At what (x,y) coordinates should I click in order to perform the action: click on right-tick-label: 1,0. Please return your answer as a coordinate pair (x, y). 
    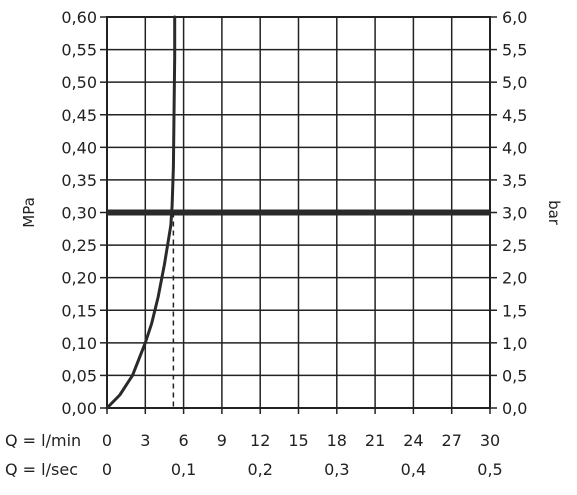
    Looking at the image, I should click on (514, 343).